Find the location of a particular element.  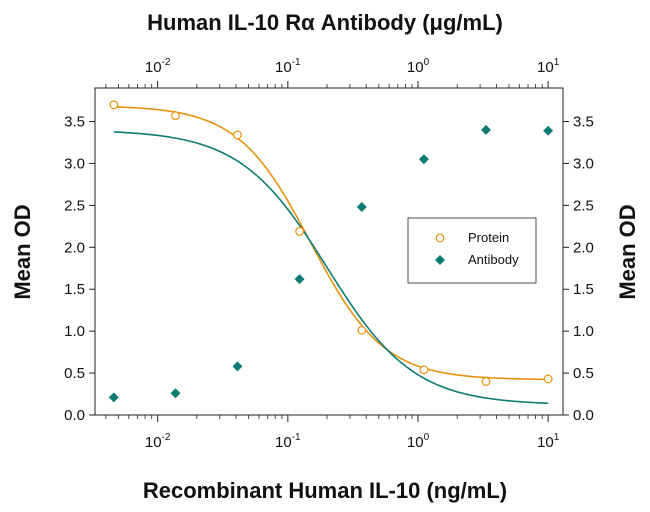

legend-box is located at coordinates (472, 250).